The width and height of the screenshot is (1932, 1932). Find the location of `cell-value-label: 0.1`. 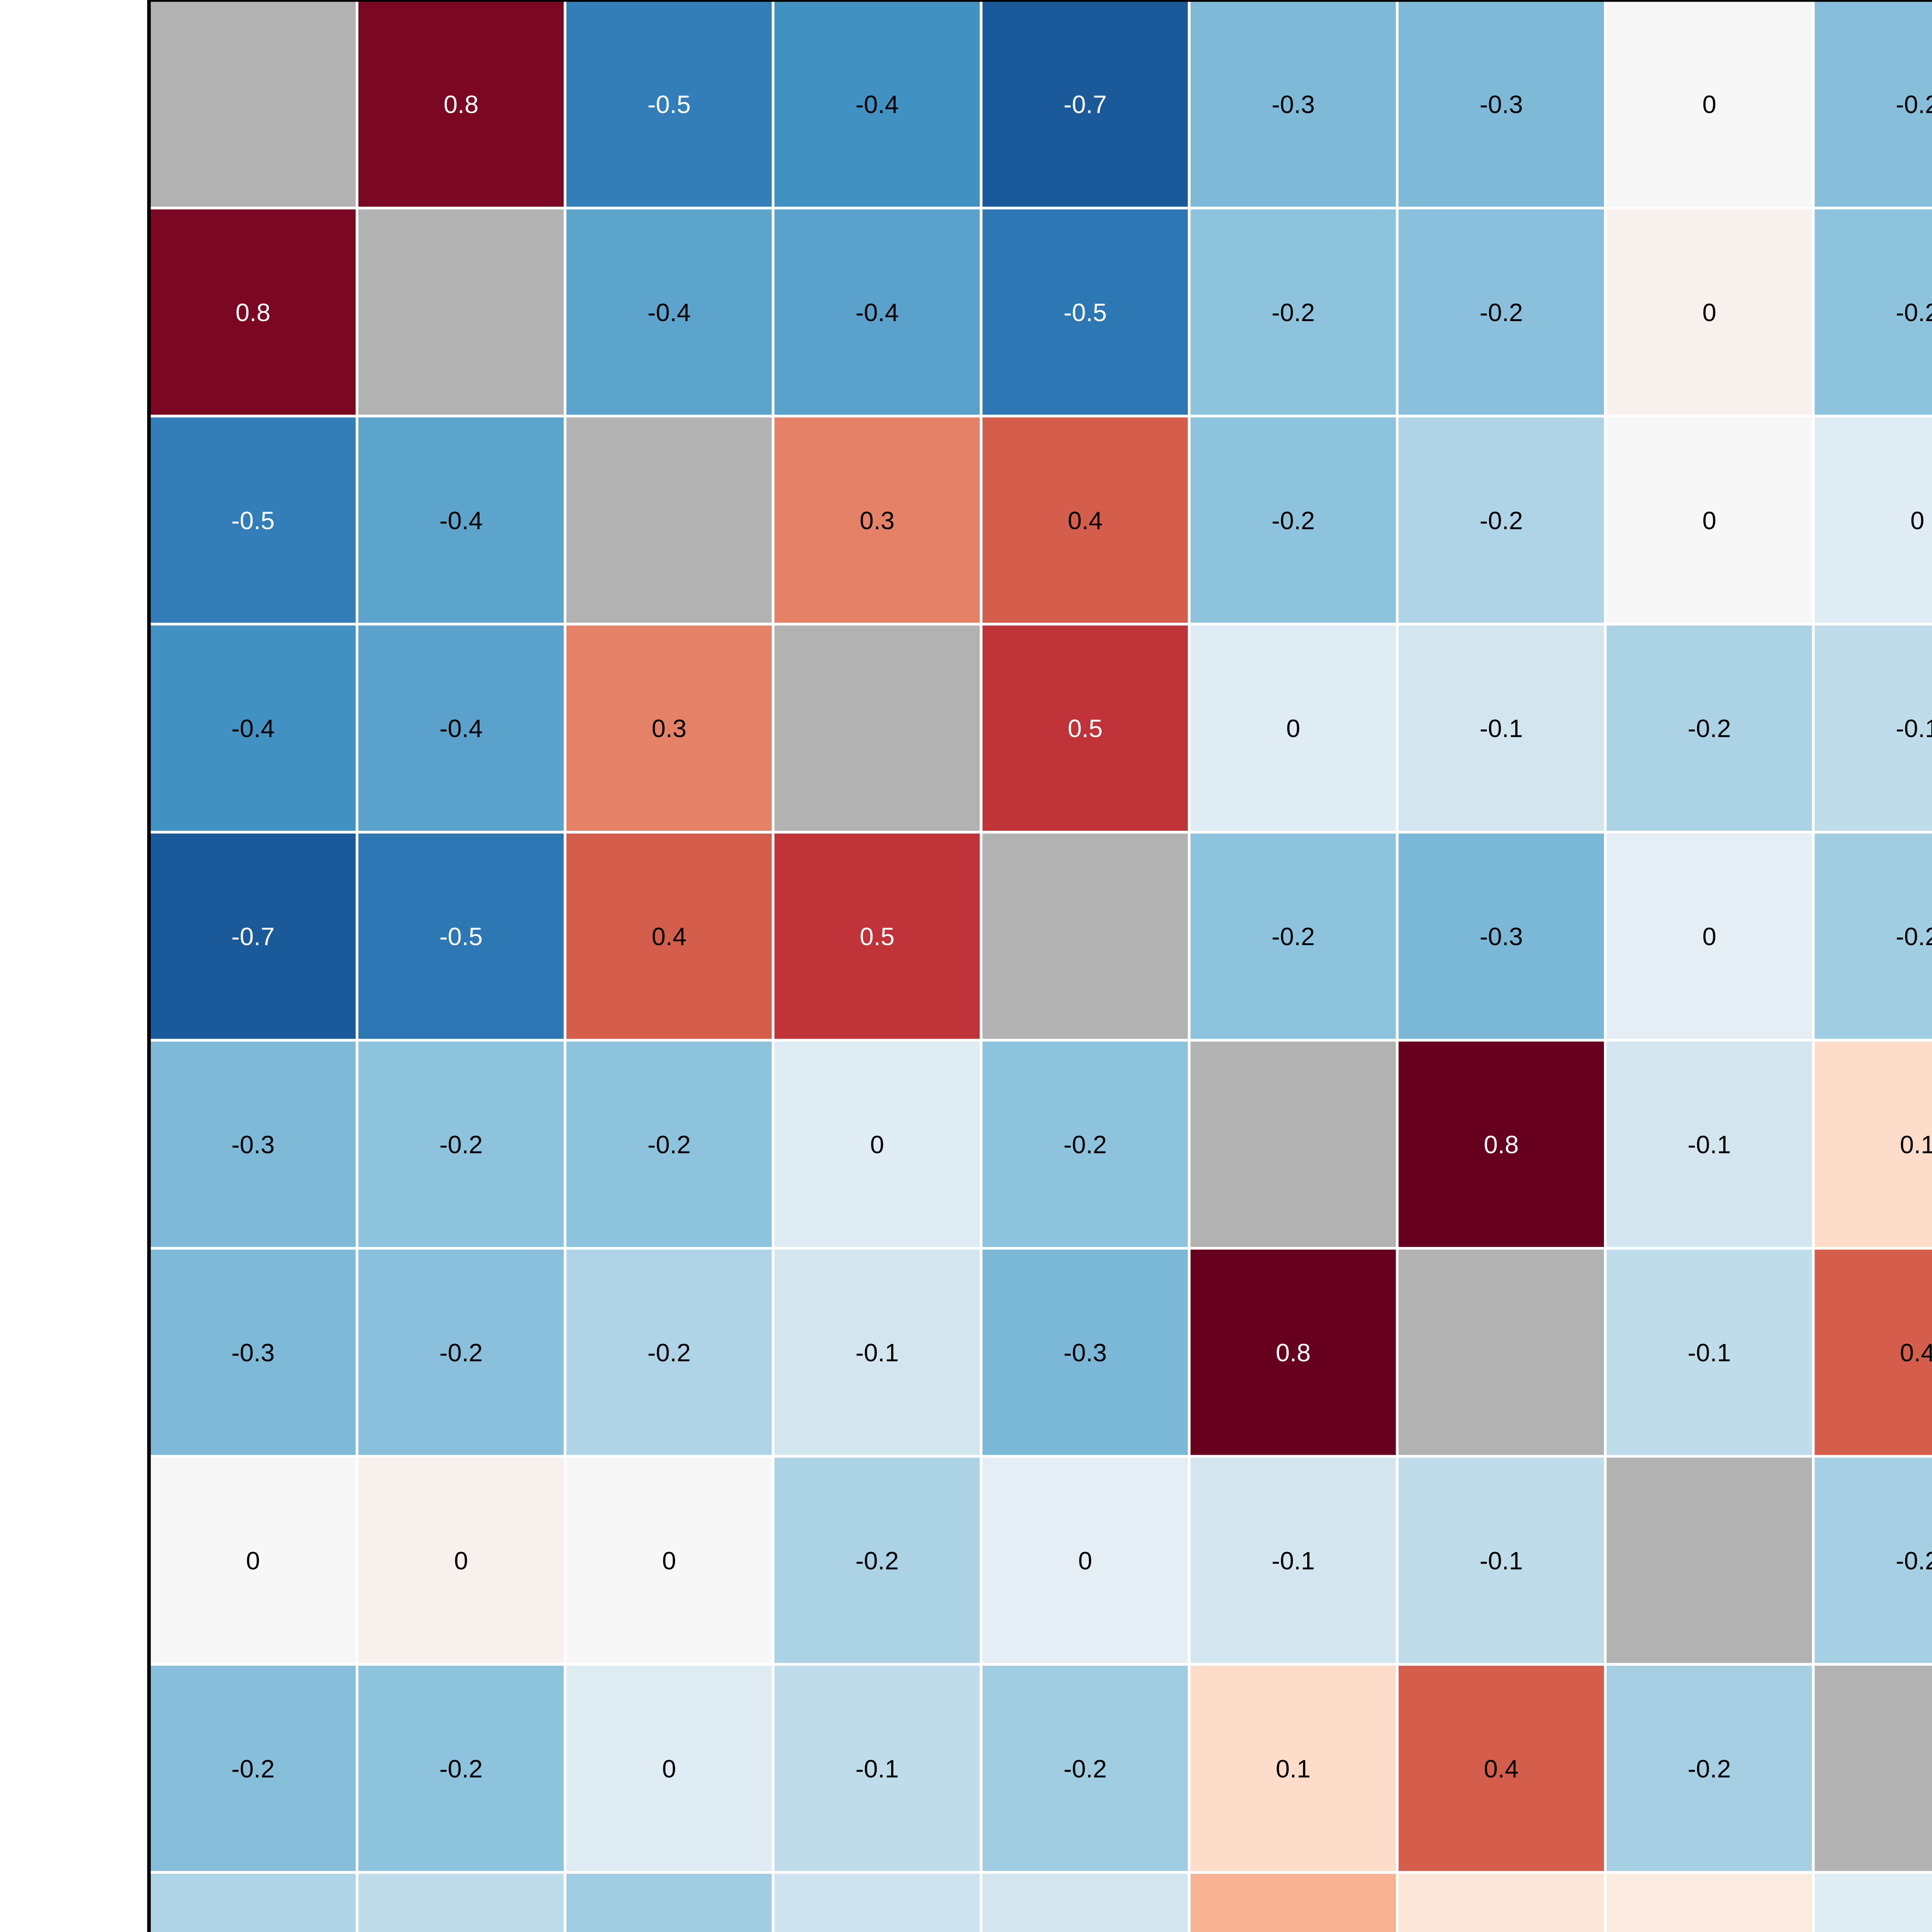

cell-value-label: 0.1 is located at coordinates (1916, 1145).